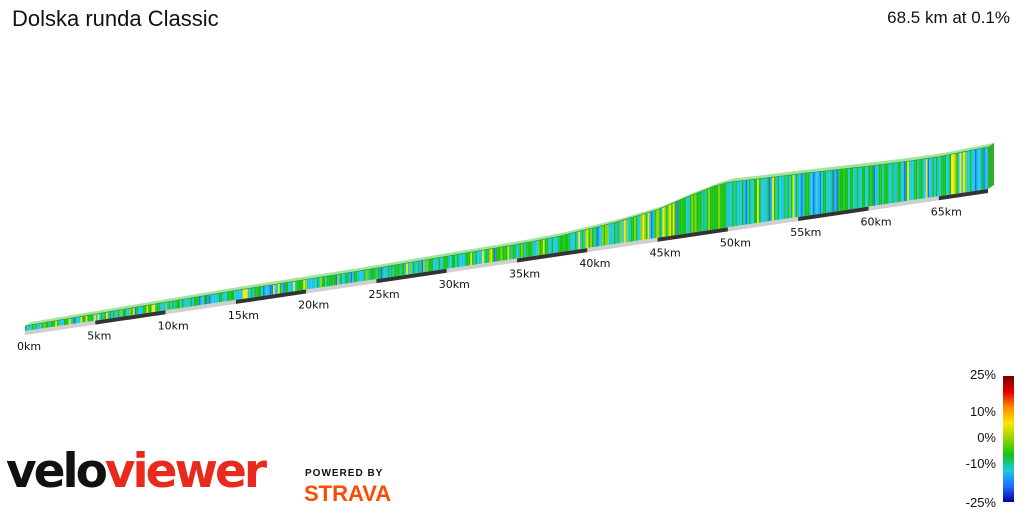  I want to click on distance-tick-label: 60km, so click(876, 222).